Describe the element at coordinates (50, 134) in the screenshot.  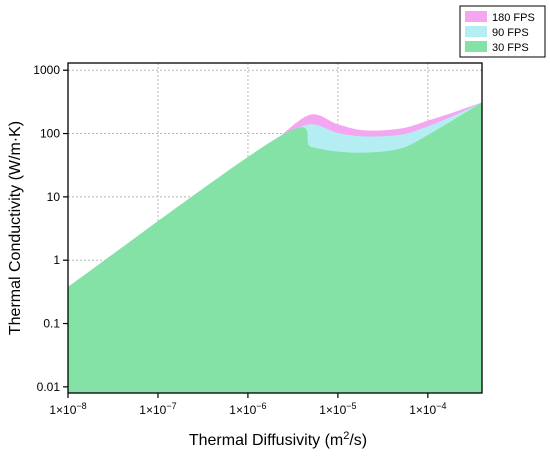
I see `y-tick-label: 100` at that location.